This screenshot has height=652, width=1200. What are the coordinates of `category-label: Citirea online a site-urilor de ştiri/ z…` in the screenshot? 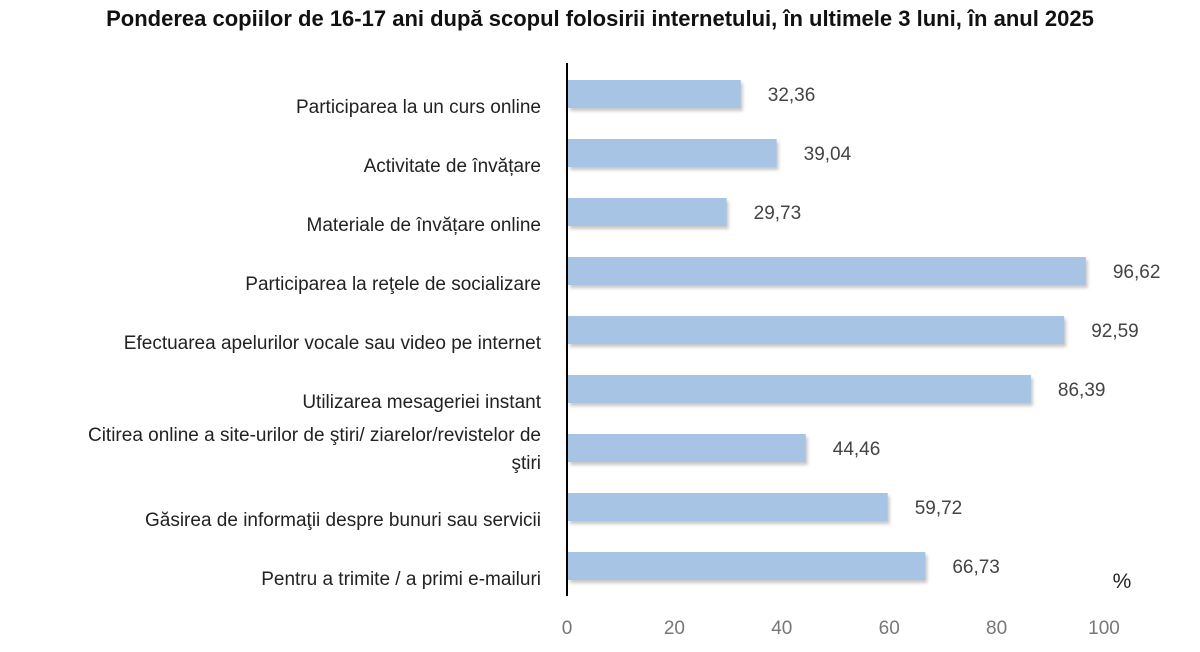 It's located at (314, 449).